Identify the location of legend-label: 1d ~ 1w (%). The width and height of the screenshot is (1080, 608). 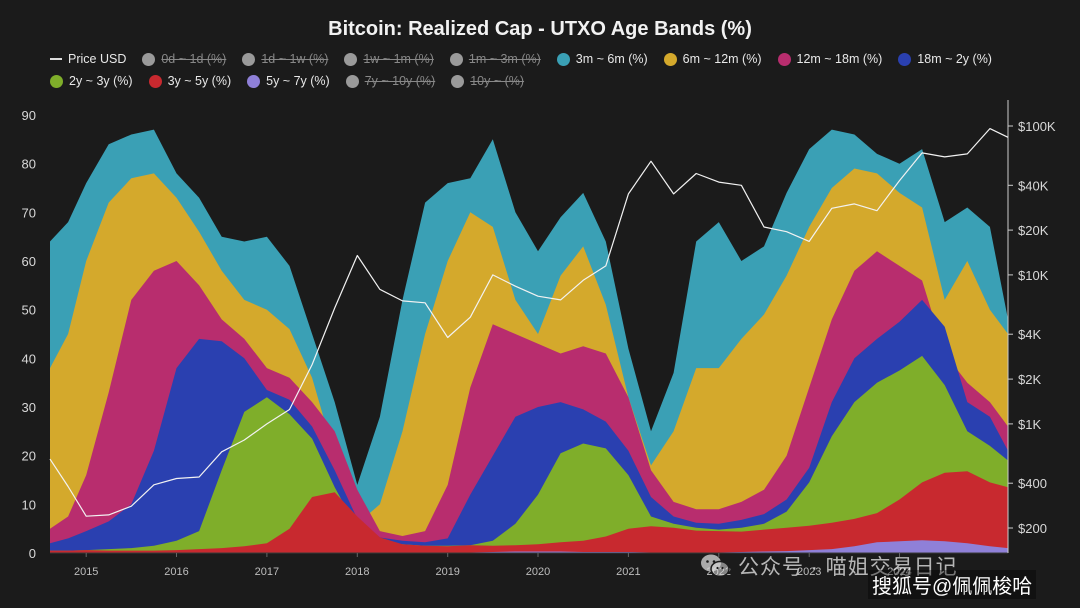
(295, 59).